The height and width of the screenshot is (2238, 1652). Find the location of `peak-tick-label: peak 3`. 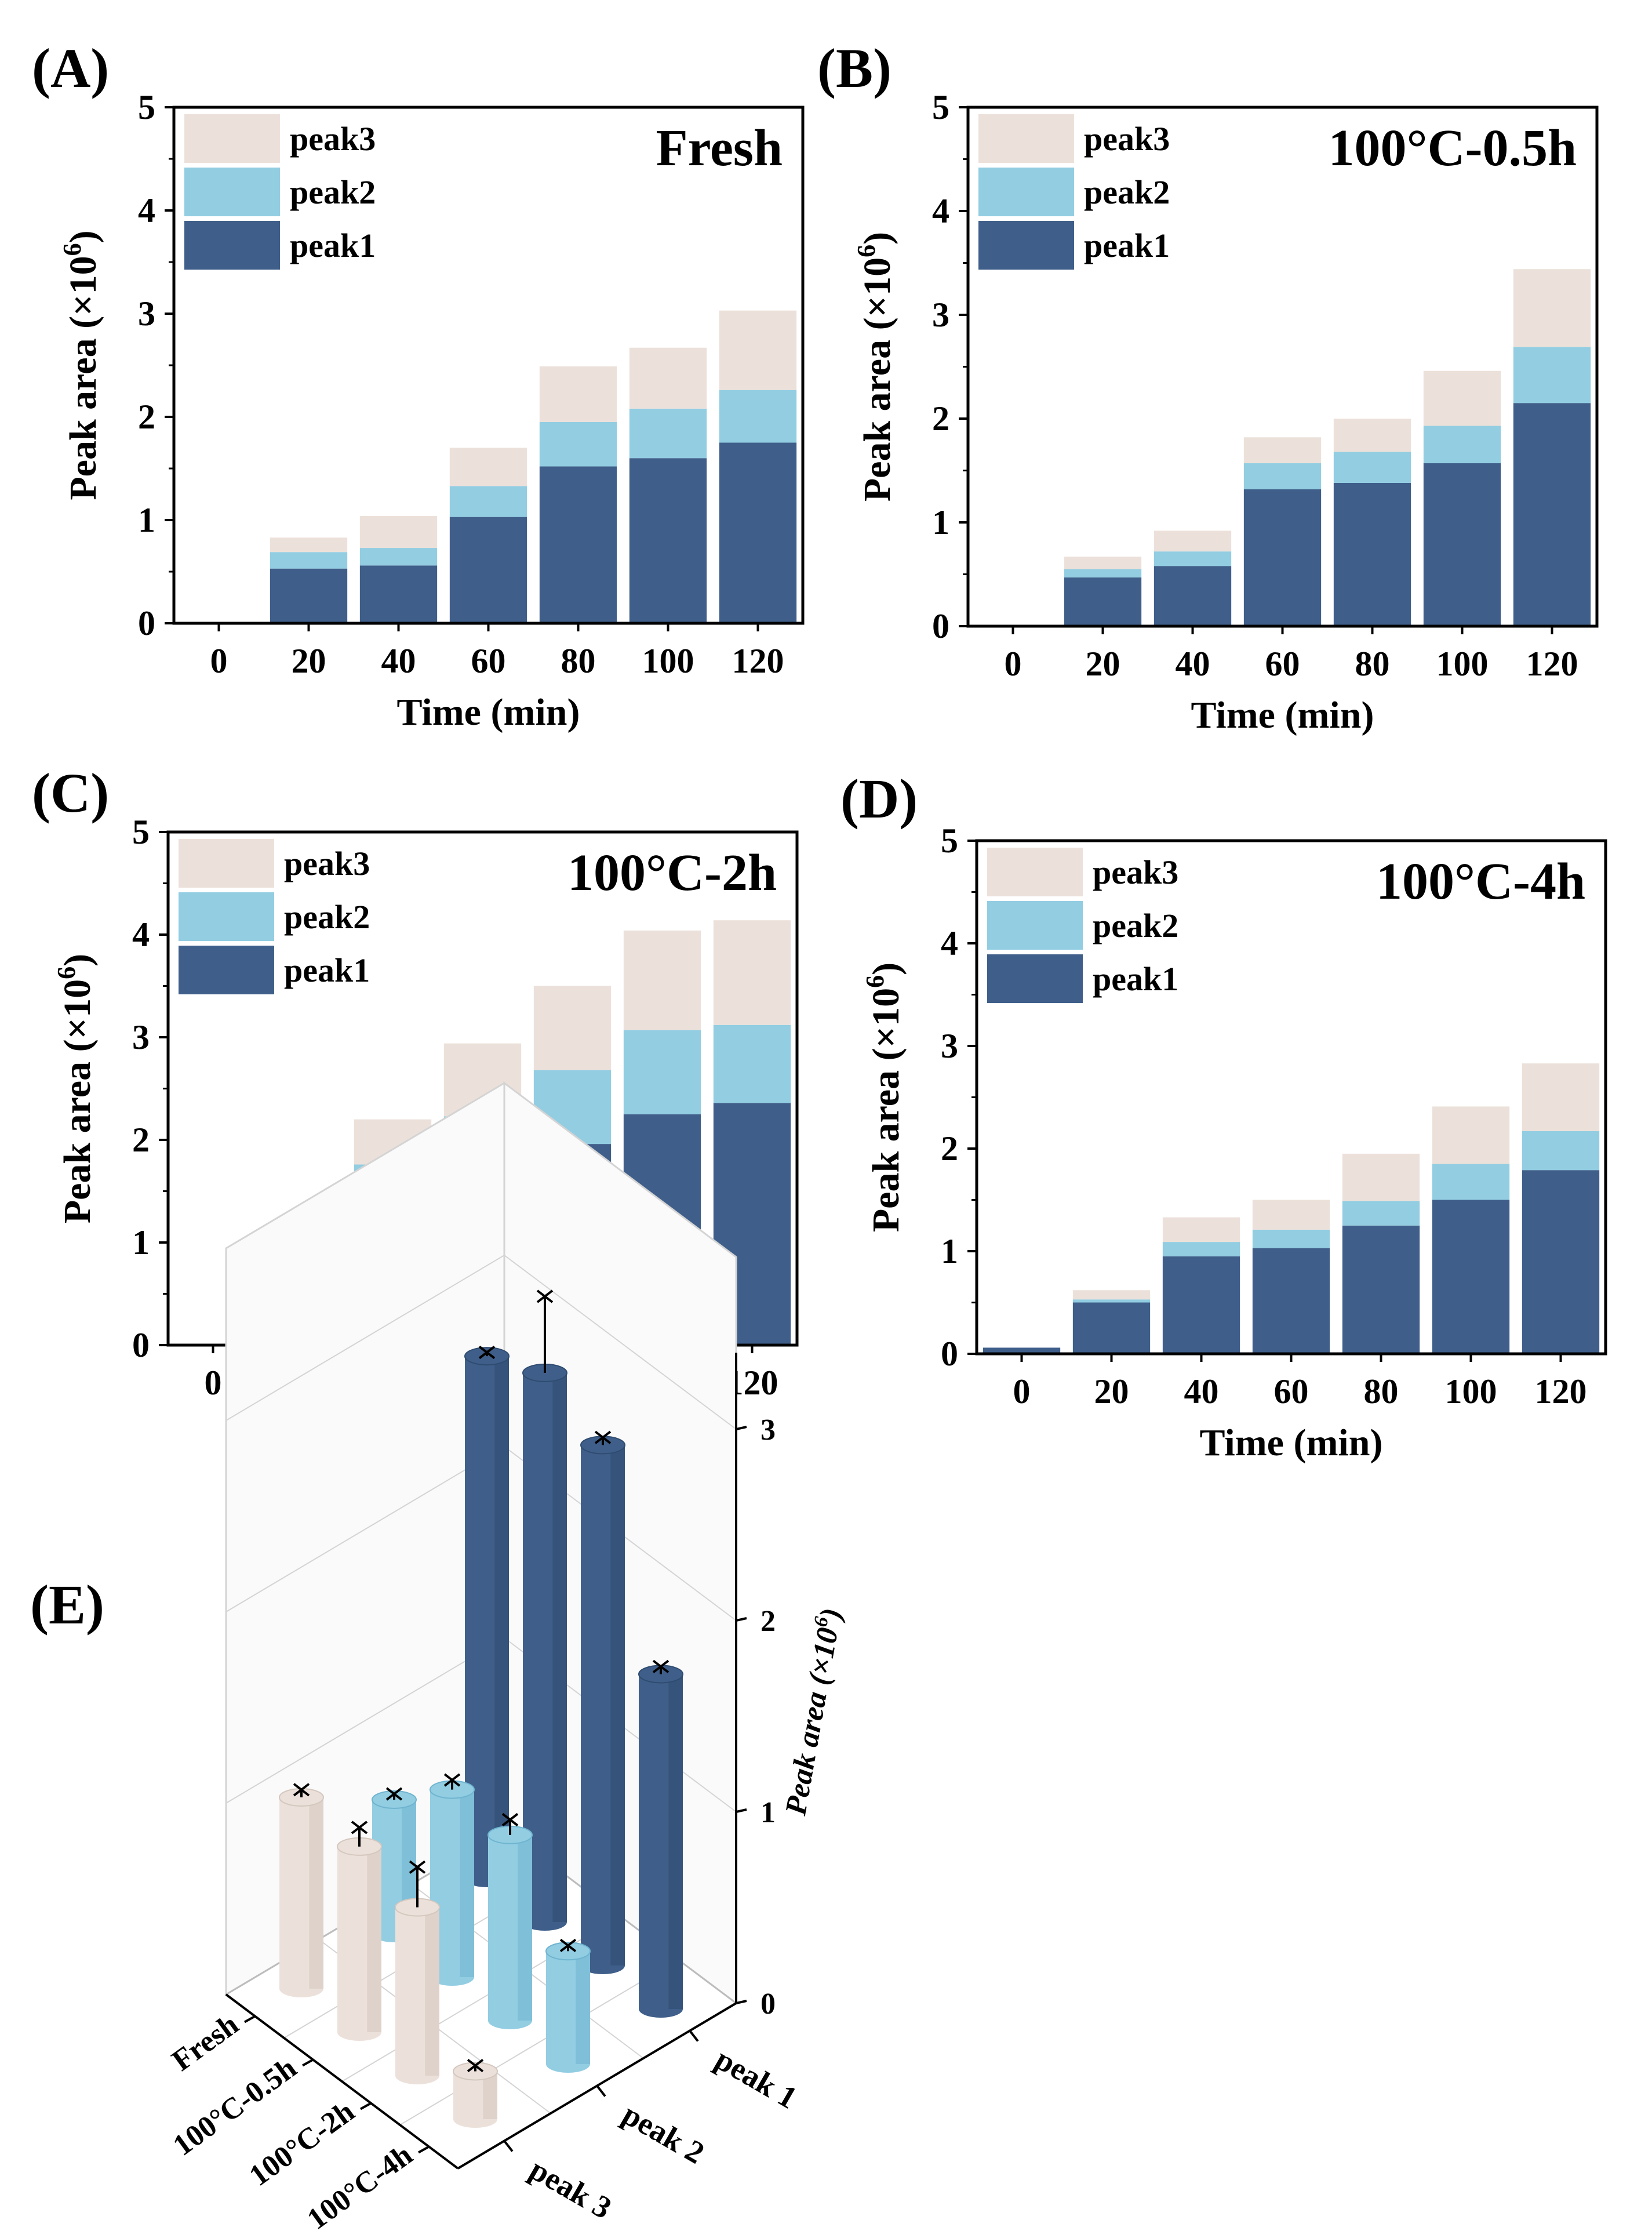

peak-tick-label: peak 3 is located at coordinates (570, 2189).